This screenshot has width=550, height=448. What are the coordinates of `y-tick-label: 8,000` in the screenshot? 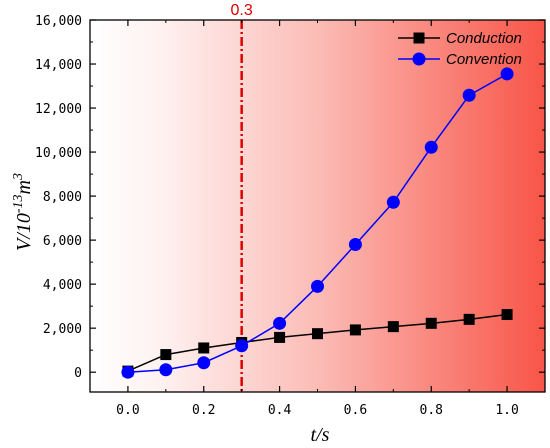 It's located at (62, 197).